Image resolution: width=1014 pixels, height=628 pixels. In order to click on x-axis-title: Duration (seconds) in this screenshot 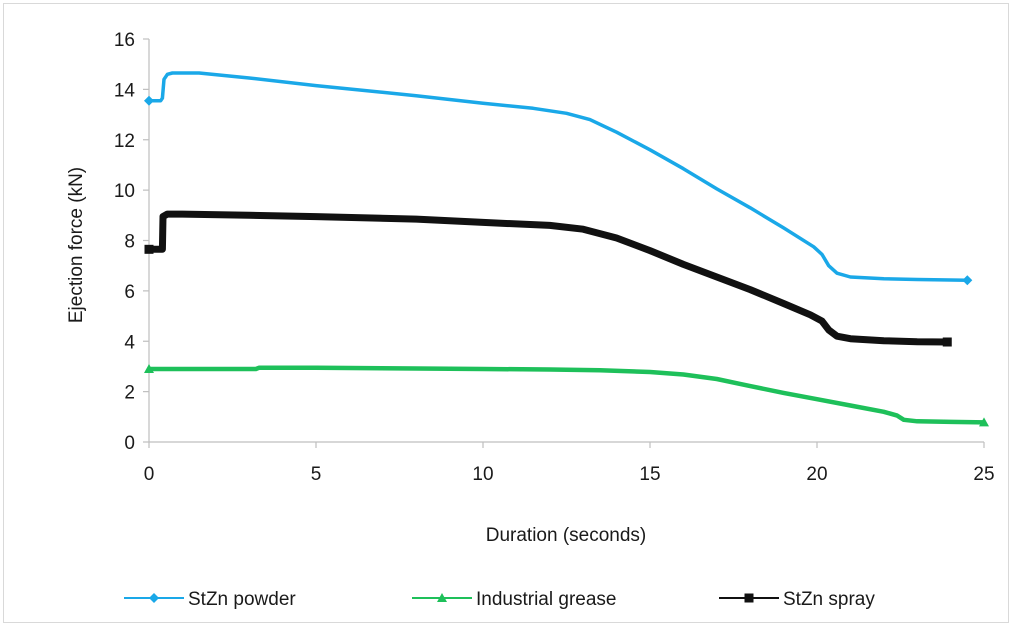, I will do `click(566, 535)`.